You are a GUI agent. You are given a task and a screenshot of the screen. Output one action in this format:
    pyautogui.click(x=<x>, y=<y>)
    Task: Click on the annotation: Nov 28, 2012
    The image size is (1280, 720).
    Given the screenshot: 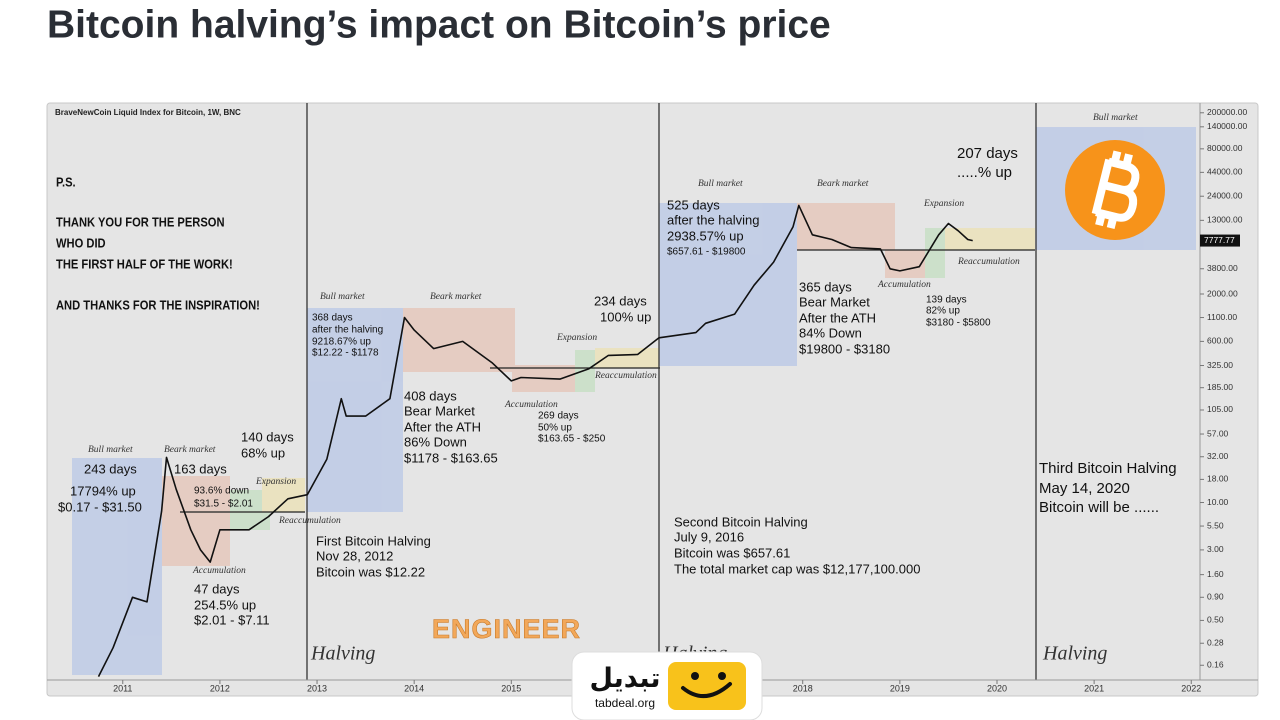 What is the action you would take?
    pyautogui.click(x=354, y=555)
    